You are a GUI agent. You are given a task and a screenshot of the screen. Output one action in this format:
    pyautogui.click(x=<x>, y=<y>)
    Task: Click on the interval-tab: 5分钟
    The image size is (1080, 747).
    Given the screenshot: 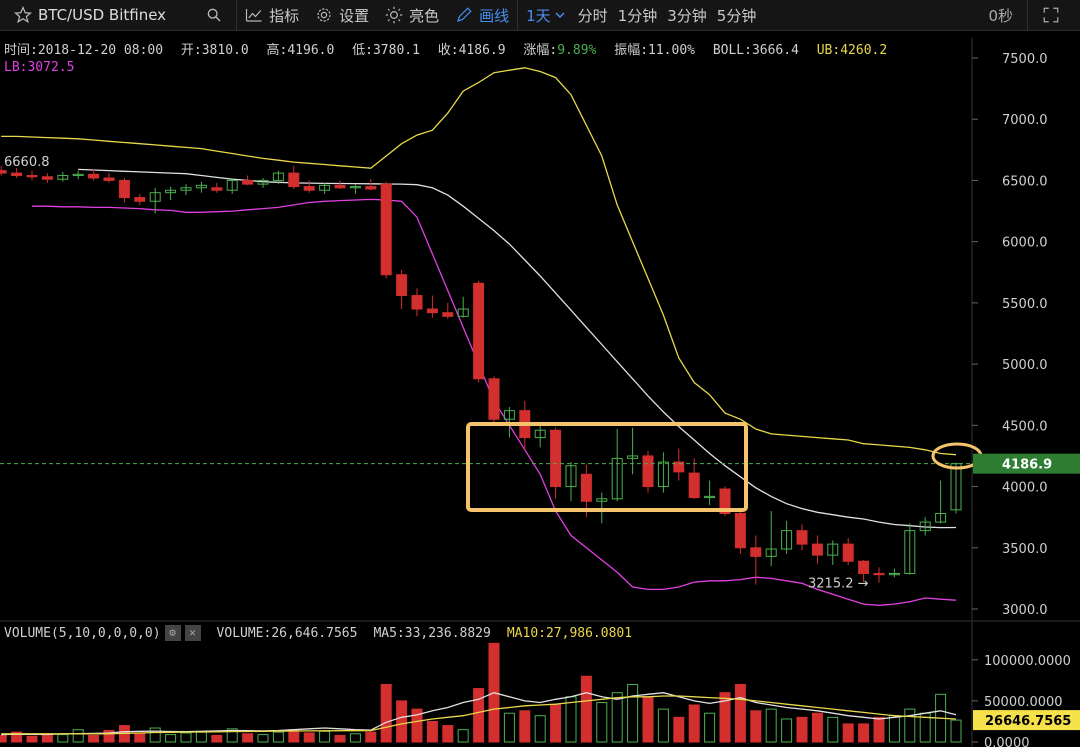 What is the action you would take?
    pyautogui.click(x=737, y=15)
    